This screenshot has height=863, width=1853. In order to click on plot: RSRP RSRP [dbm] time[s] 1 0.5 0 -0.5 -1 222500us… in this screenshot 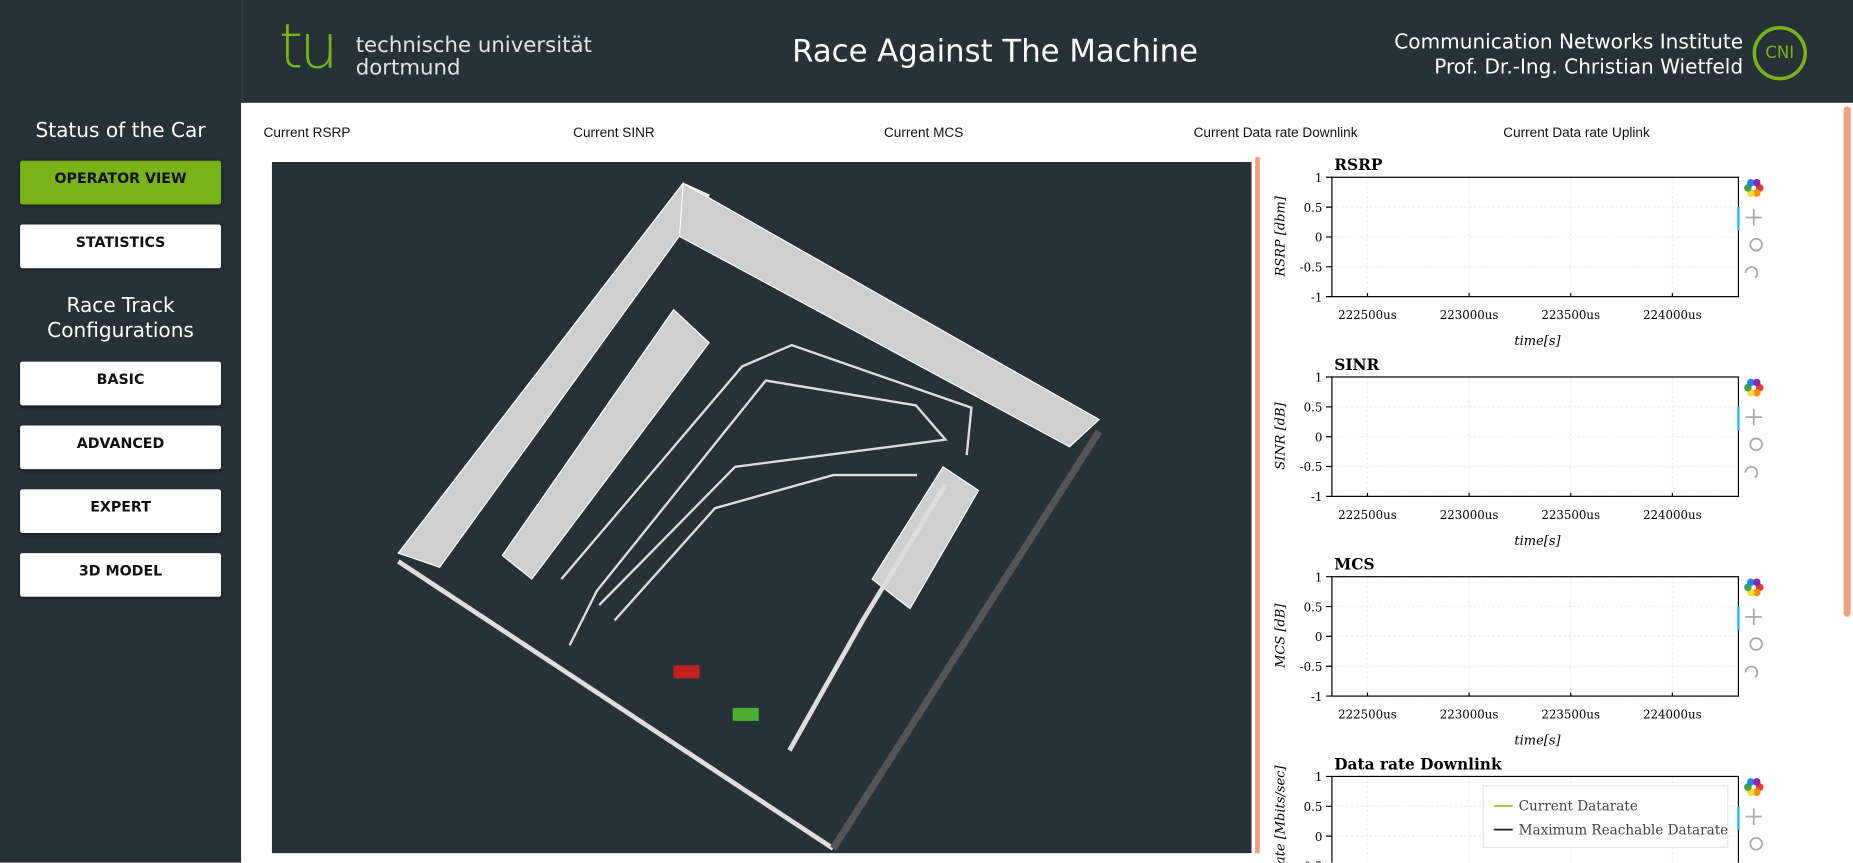, I will do `click(1519, 252)`.